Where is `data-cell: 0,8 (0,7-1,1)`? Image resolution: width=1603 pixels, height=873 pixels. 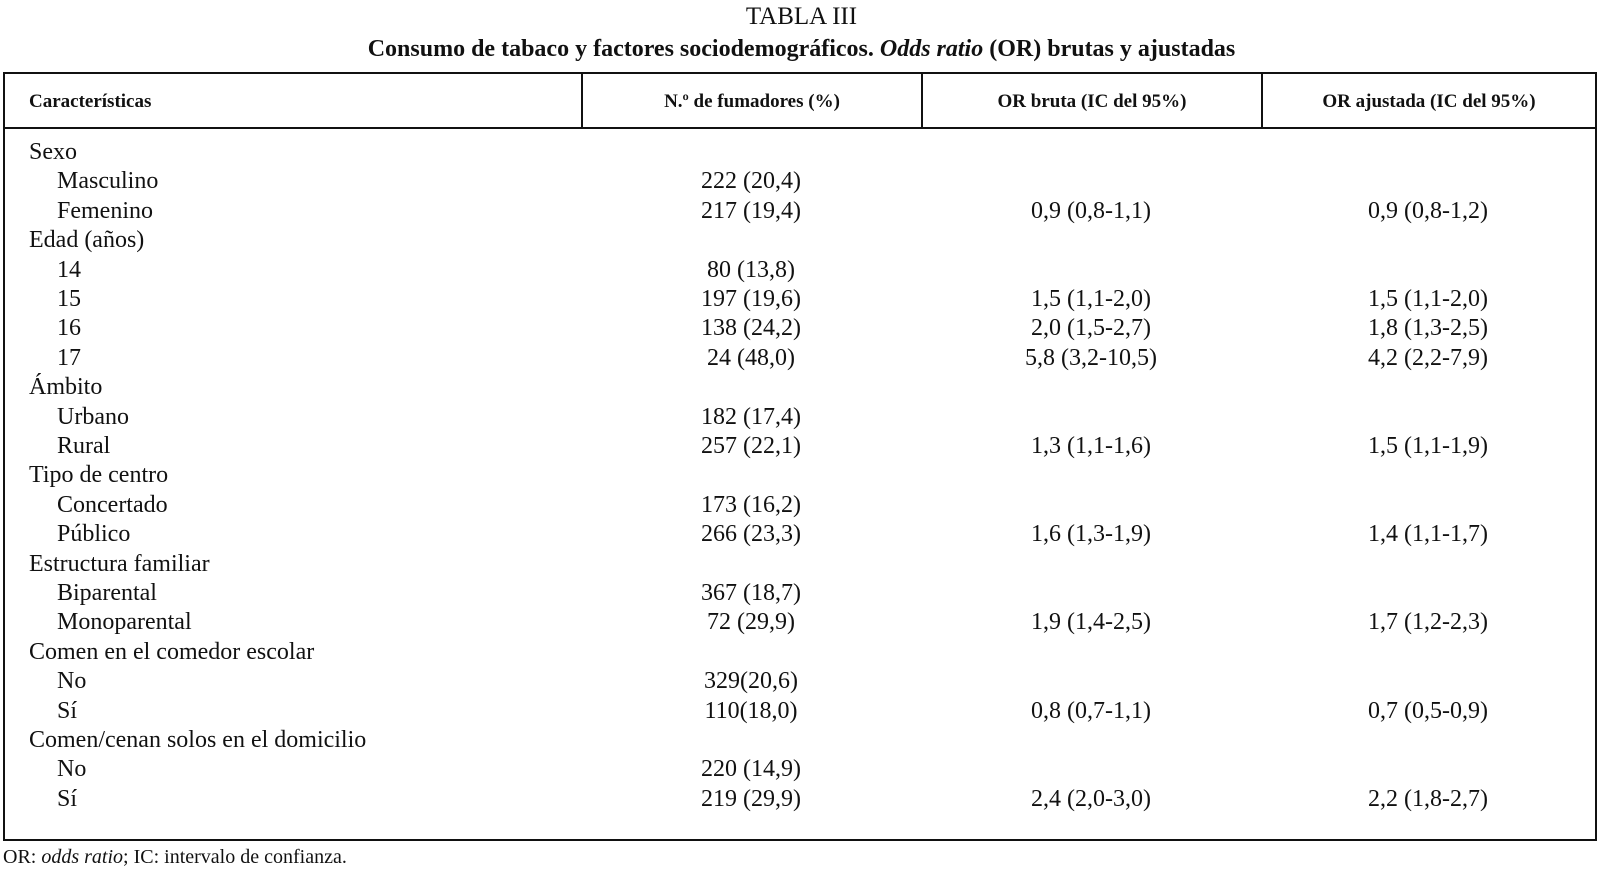 data-cell: 0,8 (0,7-1,1) is located at coordinates (1091, 710).